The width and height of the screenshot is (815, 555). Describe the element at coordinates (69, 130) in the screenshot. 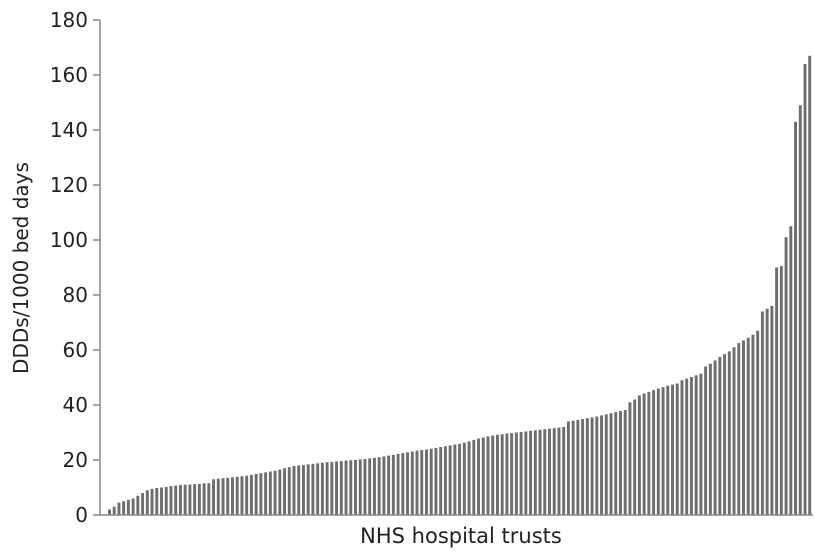

I see `y-tick-label: 140` at that location.